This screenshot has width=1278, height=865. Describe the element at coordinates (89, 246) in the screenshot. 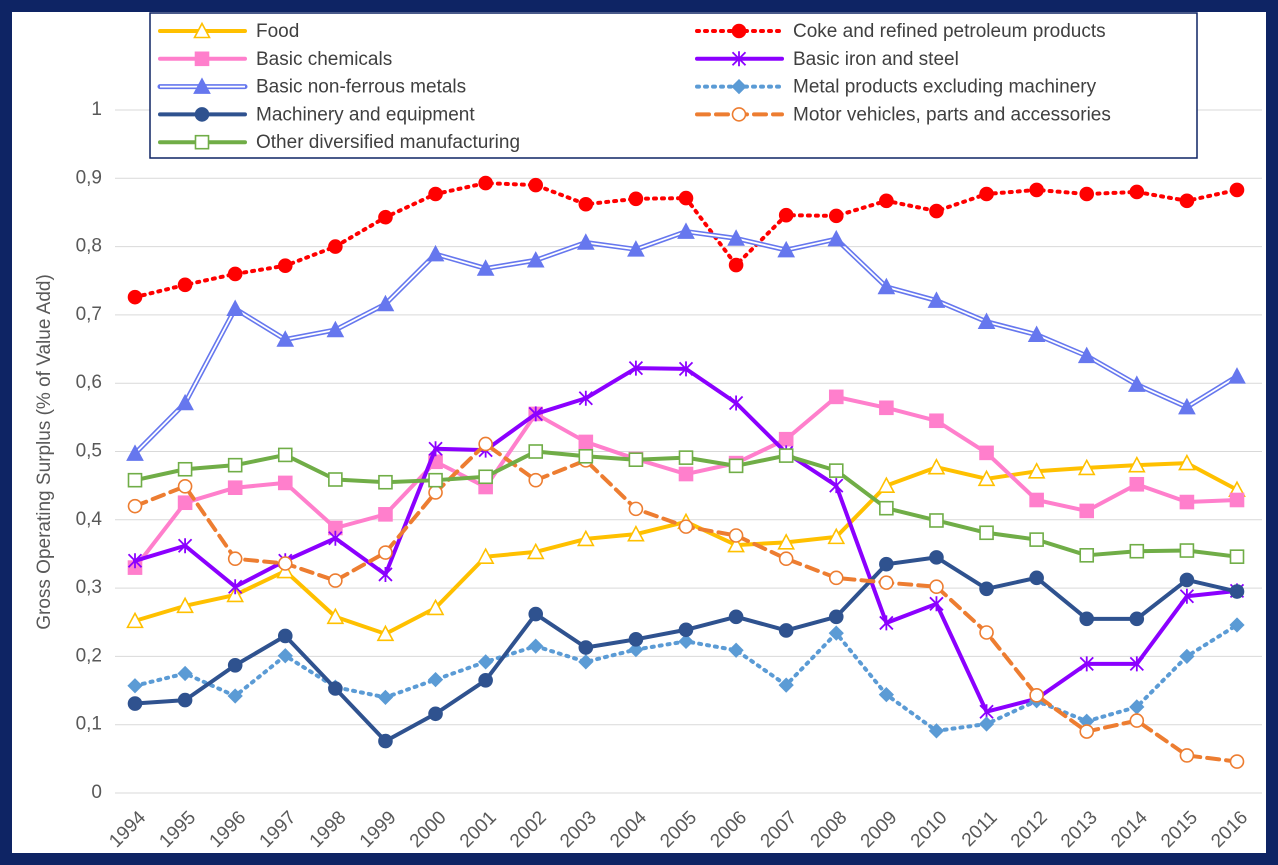

I see `y-tick-label: 0,8` at that location.